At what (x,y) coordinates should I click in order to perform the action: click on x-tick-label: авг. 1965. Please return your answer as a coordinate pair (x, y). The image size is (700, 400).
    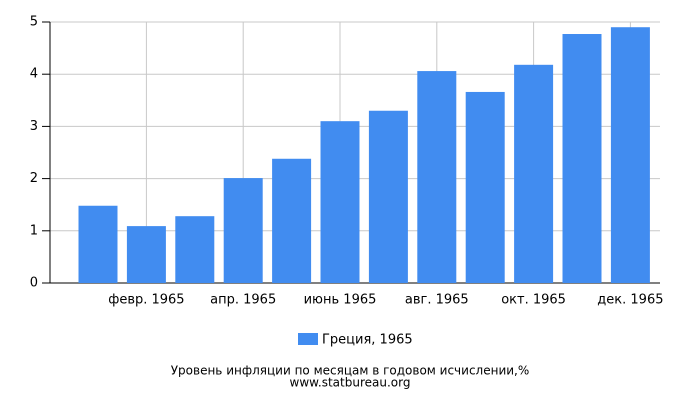
    Looking at the image, I should click on (437, 300).